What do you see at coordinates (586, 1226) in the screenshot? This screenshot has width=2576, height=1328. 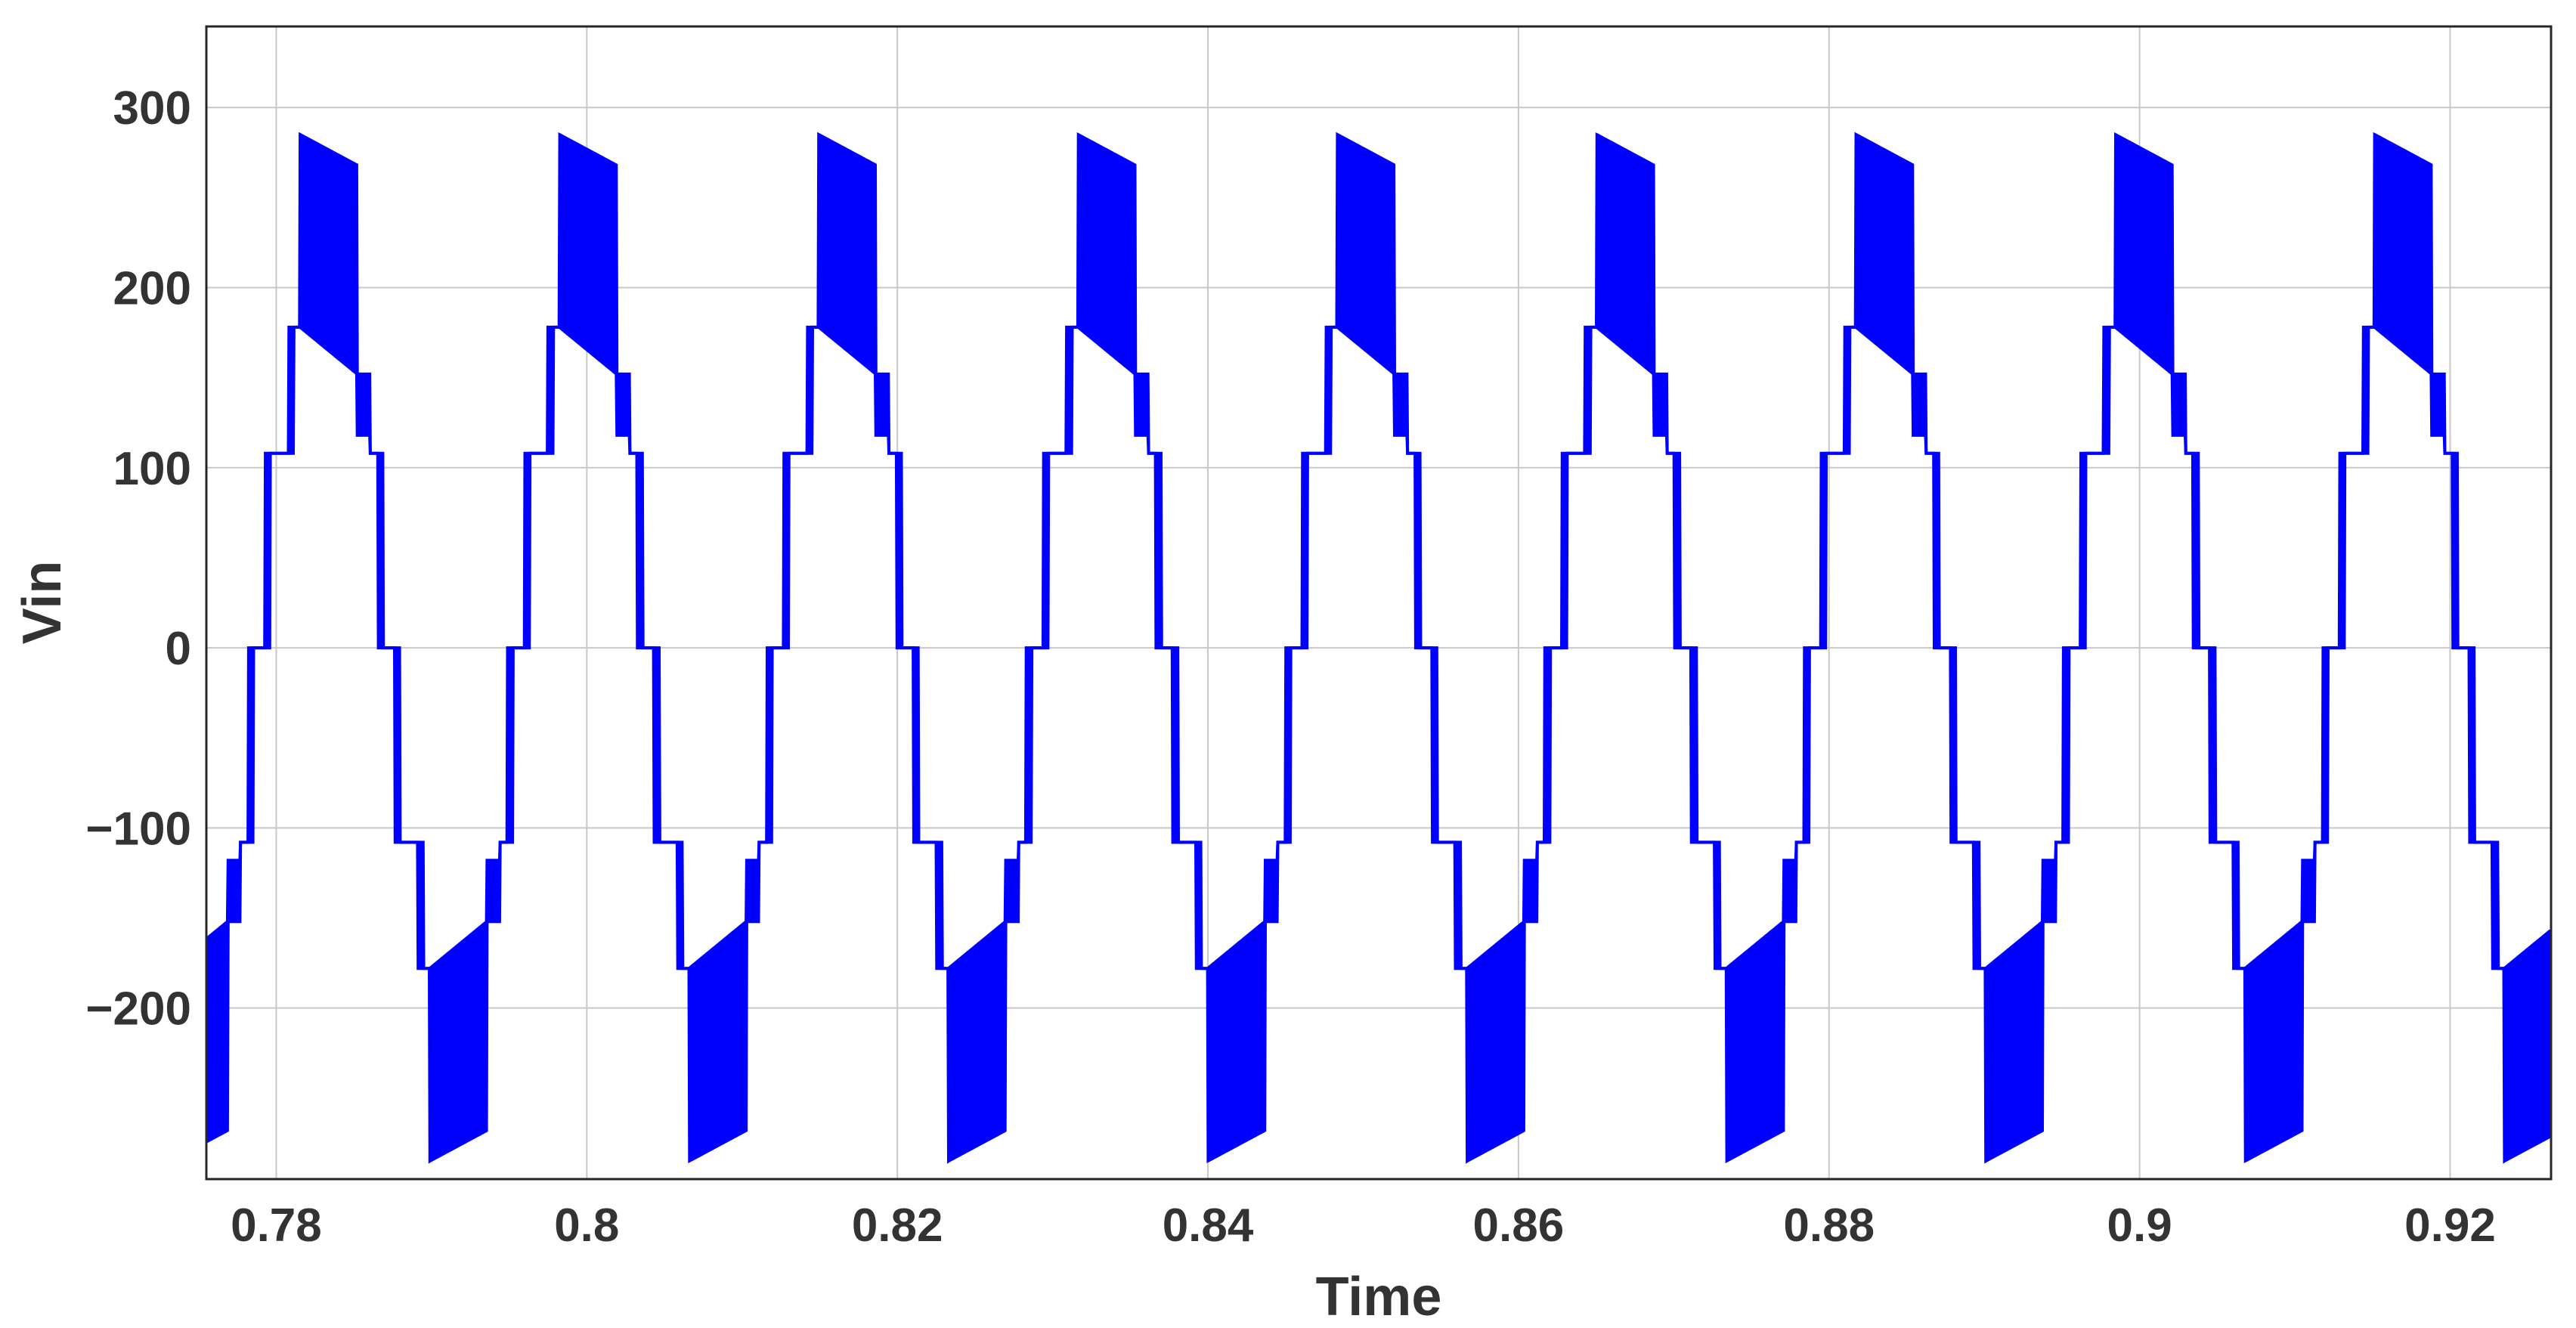 I see `x-tick-label: 0.8` at bounding box center [586, 1226].